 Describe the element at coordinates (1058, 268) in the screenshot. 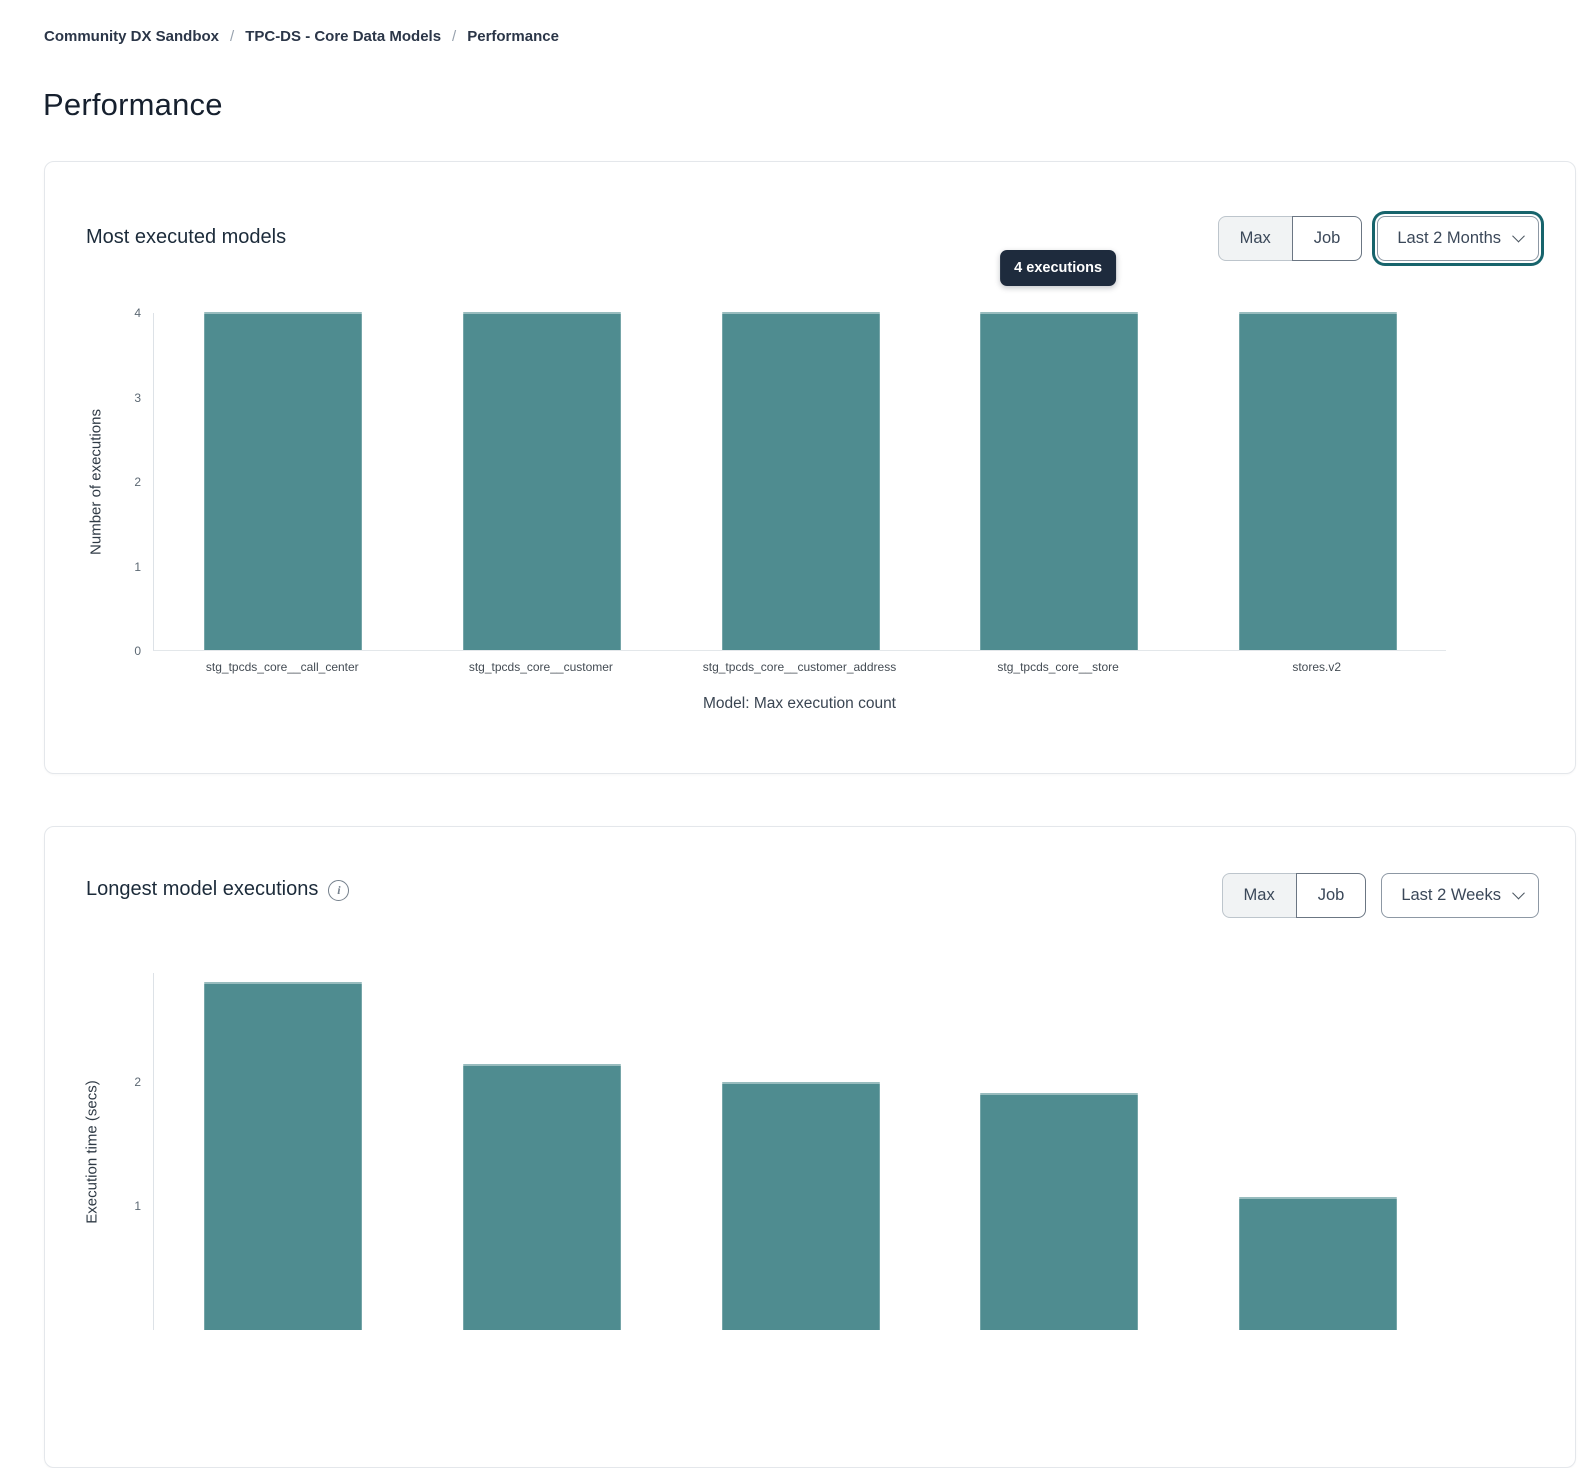

I see `chart-tooltip: 4 executions` at that location.